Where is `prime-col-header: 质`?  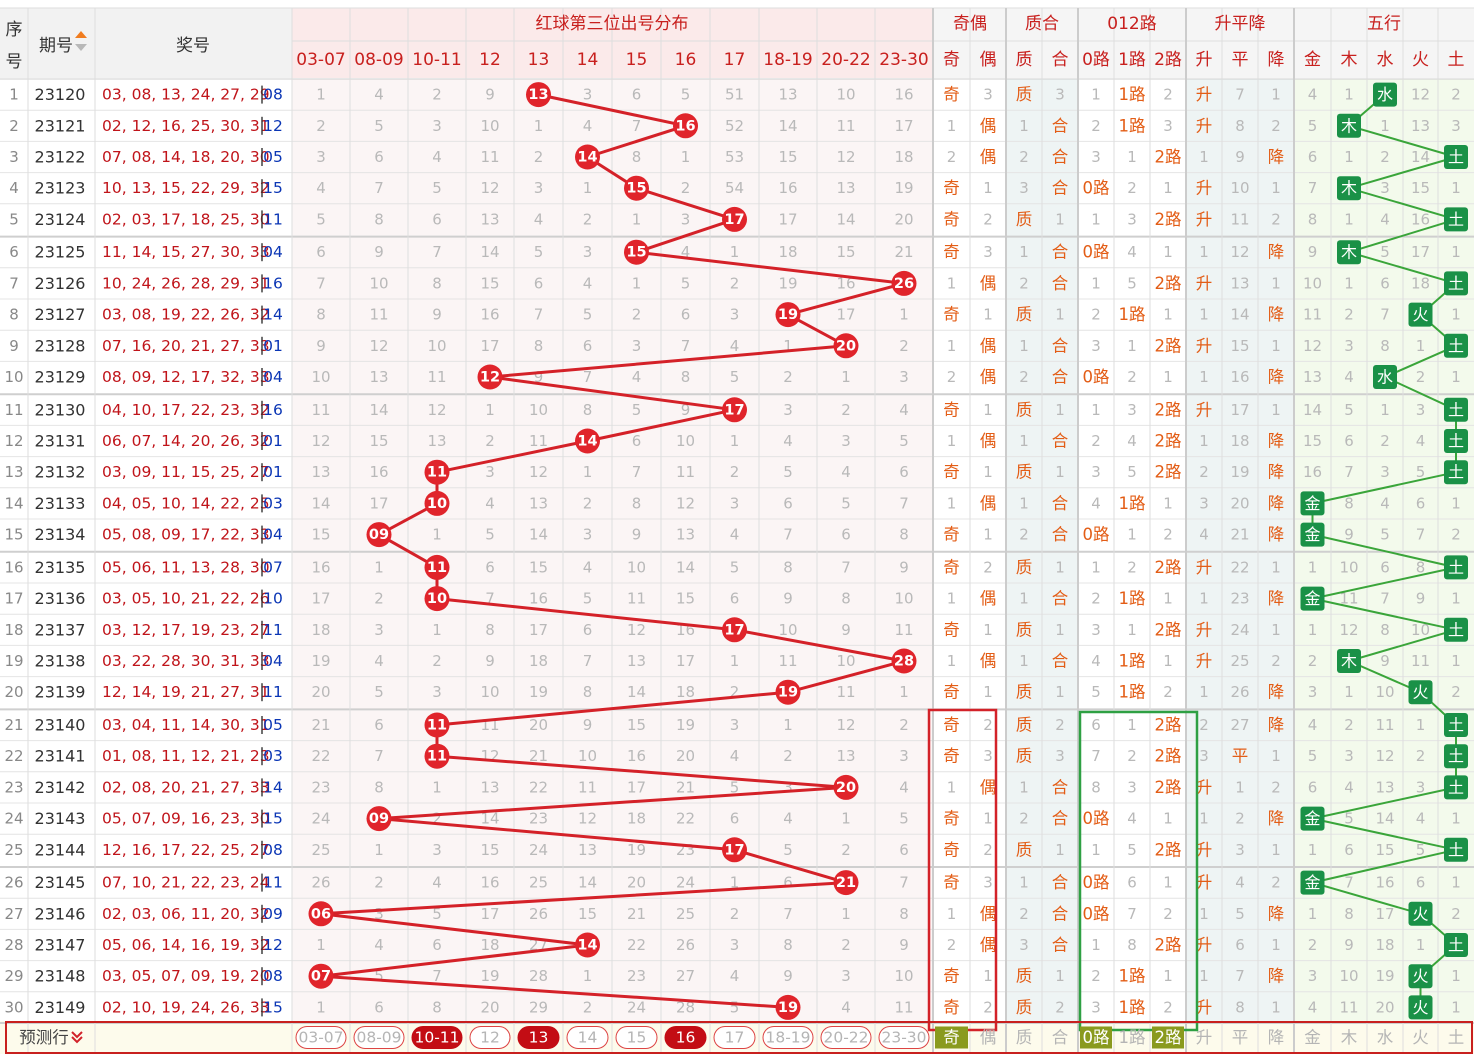 prime-col-header: 质 is located at coordinates (1024, 60).